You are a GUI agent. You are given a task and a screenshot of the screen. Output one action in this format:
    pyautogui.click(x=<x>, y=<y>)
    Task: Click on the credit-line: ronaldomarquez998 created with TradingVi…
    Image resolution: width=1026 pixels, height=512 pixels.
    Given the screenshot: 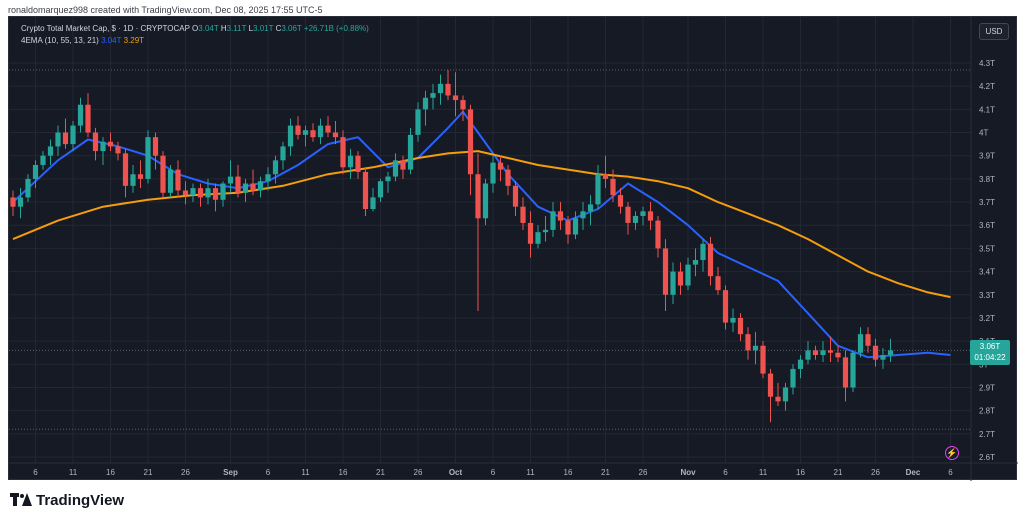 What is the action you would take?
    pyautogui.click(x=165, y=10)
    